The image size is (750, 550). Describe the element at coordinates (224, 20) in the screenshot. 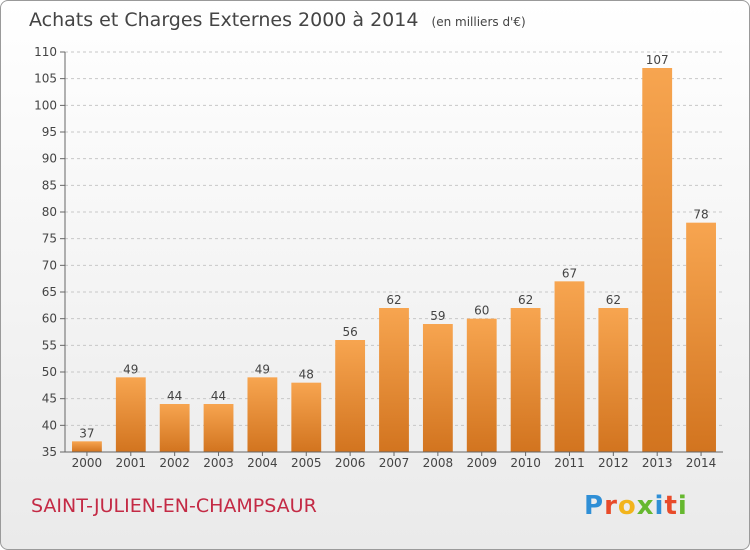

I see `chart-title: Achats et Charges Externes 2000 à 2014` at that location.